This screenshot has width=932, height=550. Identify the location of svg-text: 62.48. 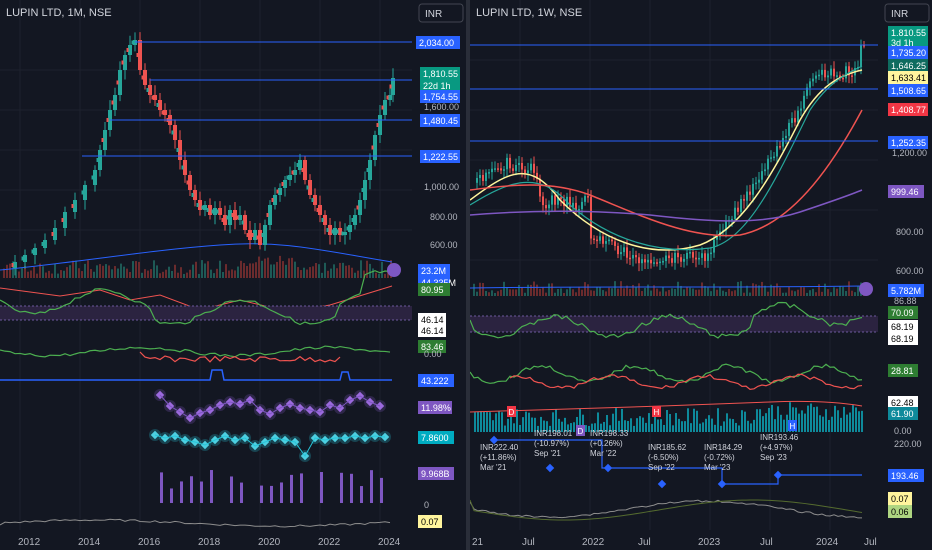
(902, 403).